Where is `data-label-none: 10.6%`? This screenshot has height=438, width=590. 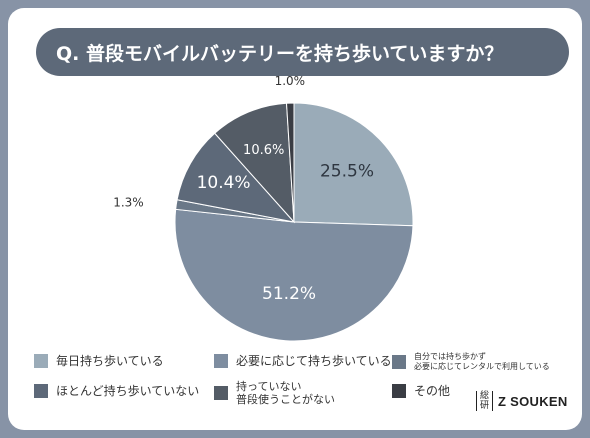 data-label-none: 10.6% is located at coordinates (263, 150).